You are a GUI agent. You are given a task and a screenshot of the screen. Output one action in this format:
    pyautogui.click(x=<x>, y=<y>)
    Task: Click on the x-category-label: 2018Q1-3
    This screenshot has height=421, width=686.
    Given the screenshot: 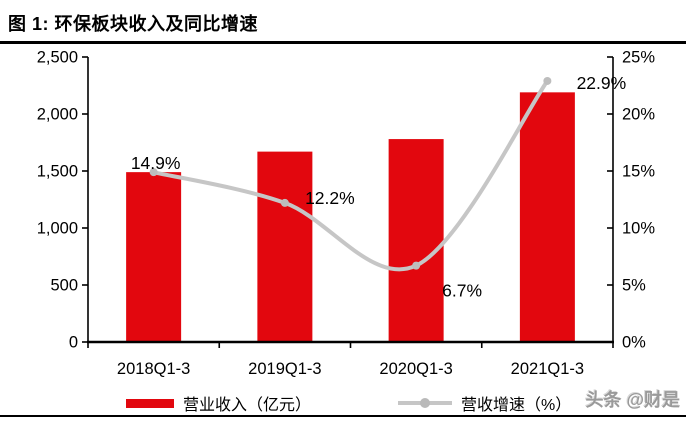 What is the action you would take?
    pyautogui.click(x=153, y=369)
    